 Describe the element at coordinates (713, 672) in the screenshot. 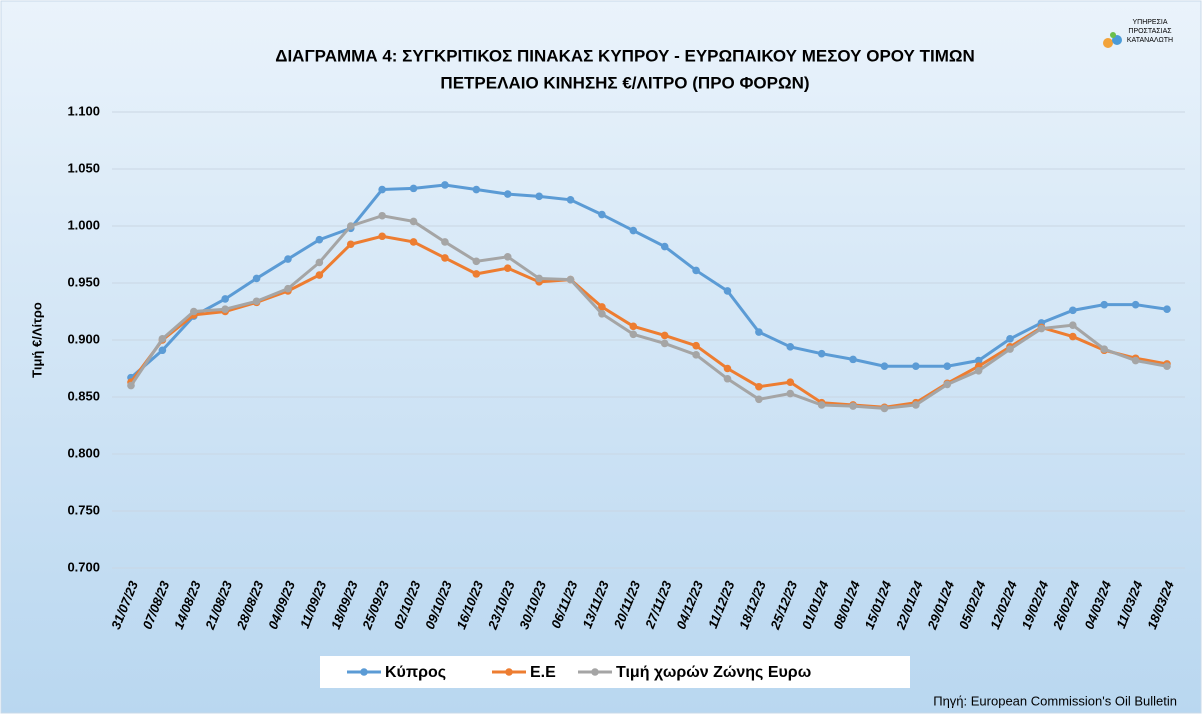

I see `legend-label: Τιμή χωρών Ζώνης Ευρω` at that location.